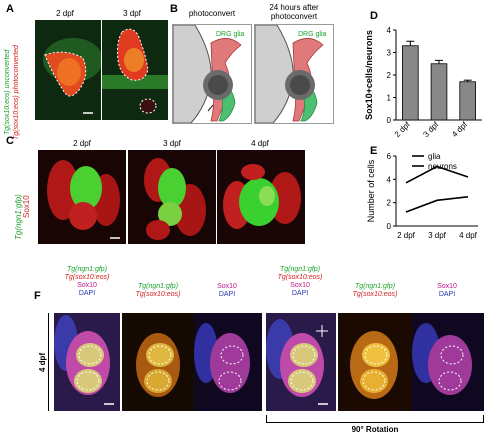 This screenshot has width=500, height=436. Describe the element at coordinates (389, 120) in the screenshot. I see `d-y-tick-label: 0` at that location.